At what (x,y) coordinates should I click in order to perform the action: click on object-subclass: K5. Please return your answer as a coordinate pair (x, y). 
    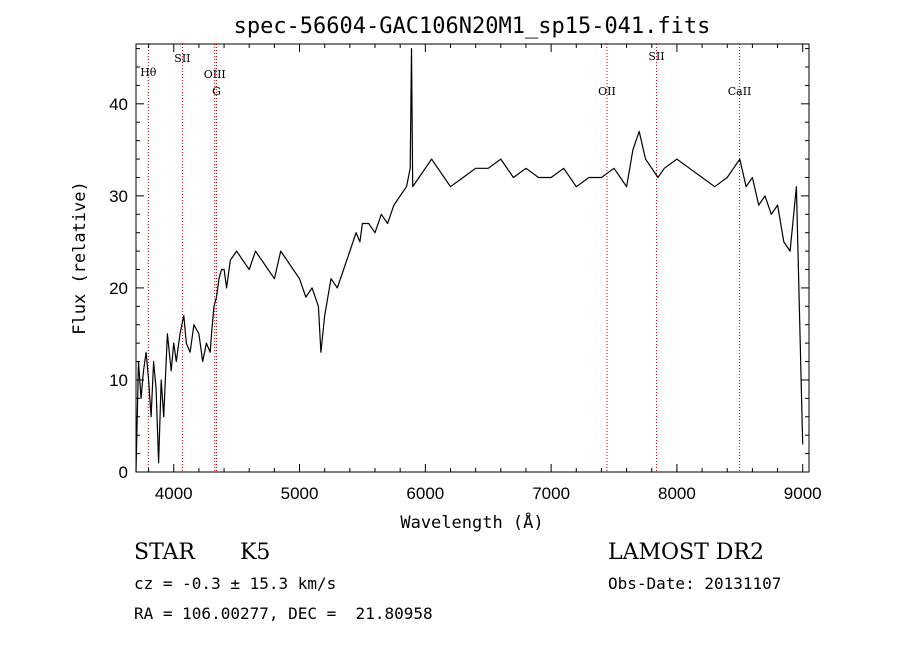
    Looking at the image, I should click on (255, 552).